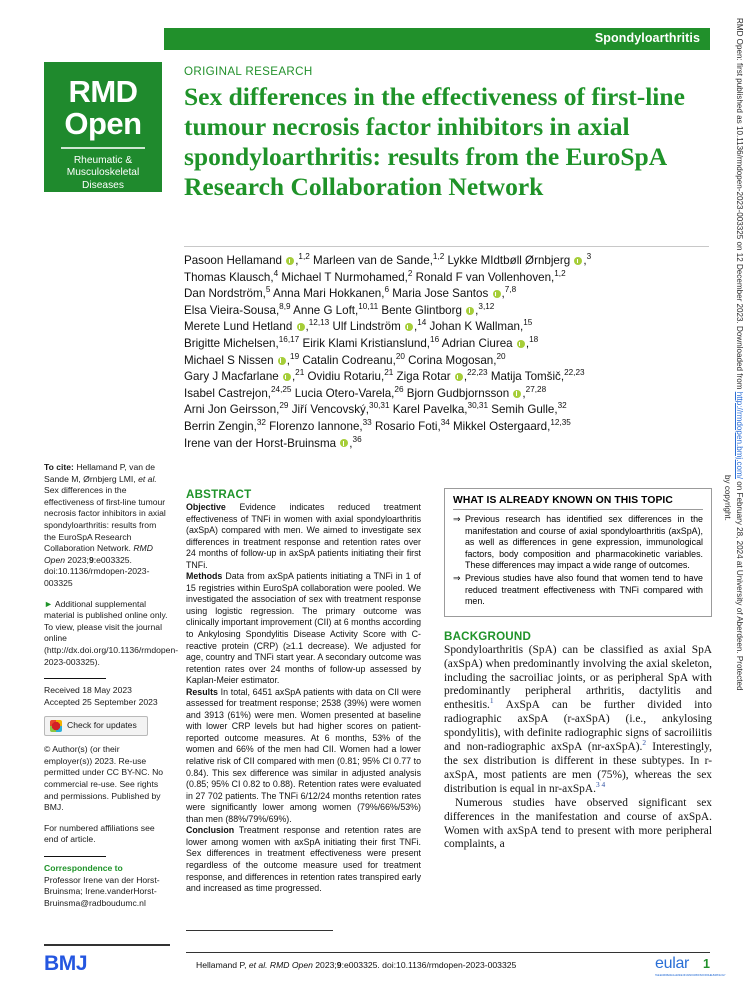 This screenshot has height=1000, width=750. What do you see at coordinates (486, 306) in the screenshot?
I see `affiliation-marker: 3,12` at bounding box center [486, 306].